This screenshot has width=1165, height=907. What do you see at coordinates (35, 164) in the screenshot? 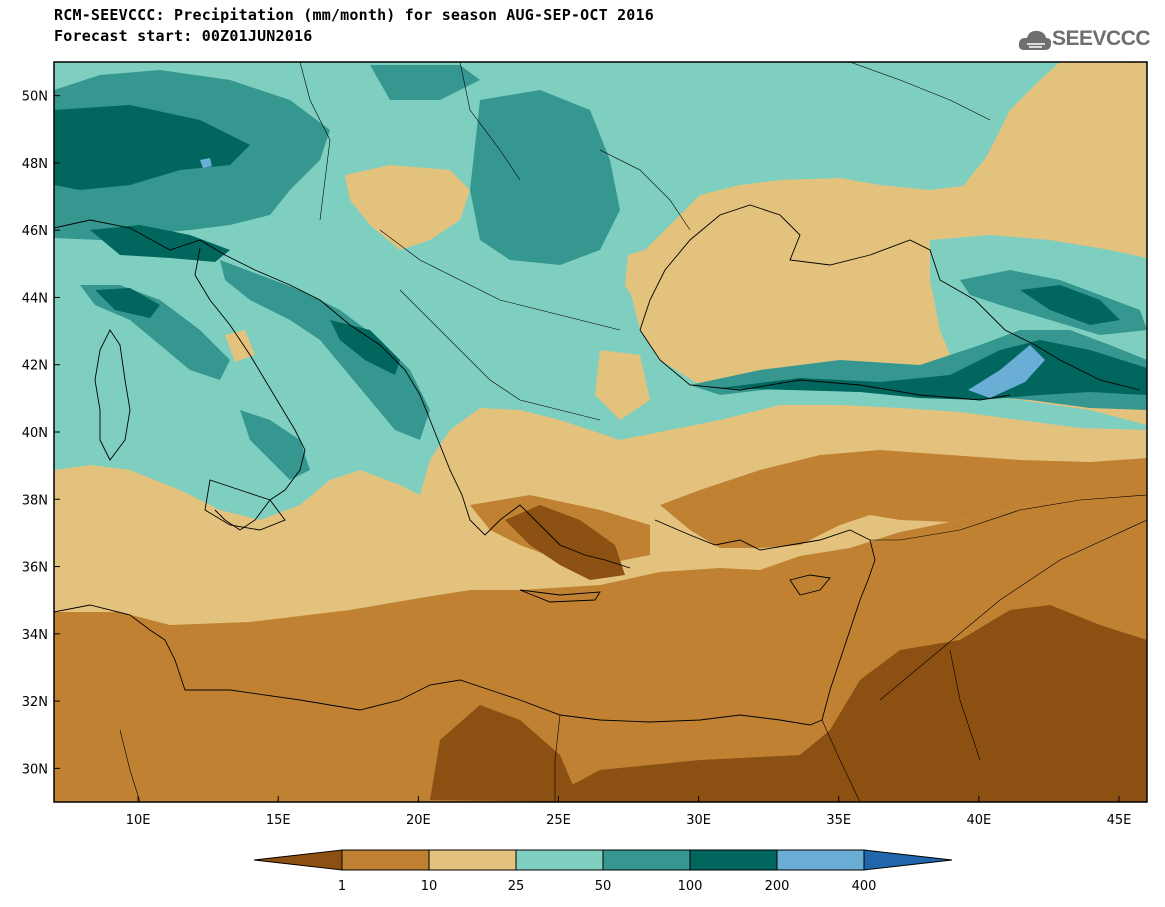
I see `lat-tick-label: 48N` at bounding box center [35, 164].